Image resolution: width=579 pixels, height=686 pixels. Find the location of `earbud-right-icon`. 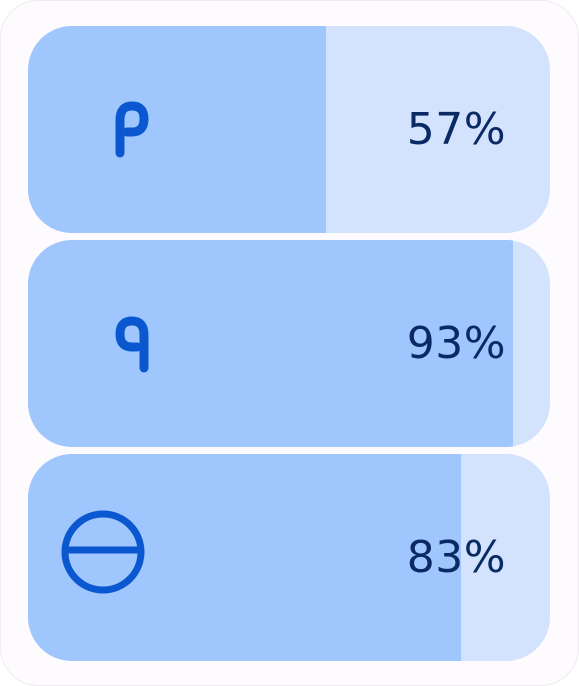

earbud-right-icon is located at coordinates (115, 343).